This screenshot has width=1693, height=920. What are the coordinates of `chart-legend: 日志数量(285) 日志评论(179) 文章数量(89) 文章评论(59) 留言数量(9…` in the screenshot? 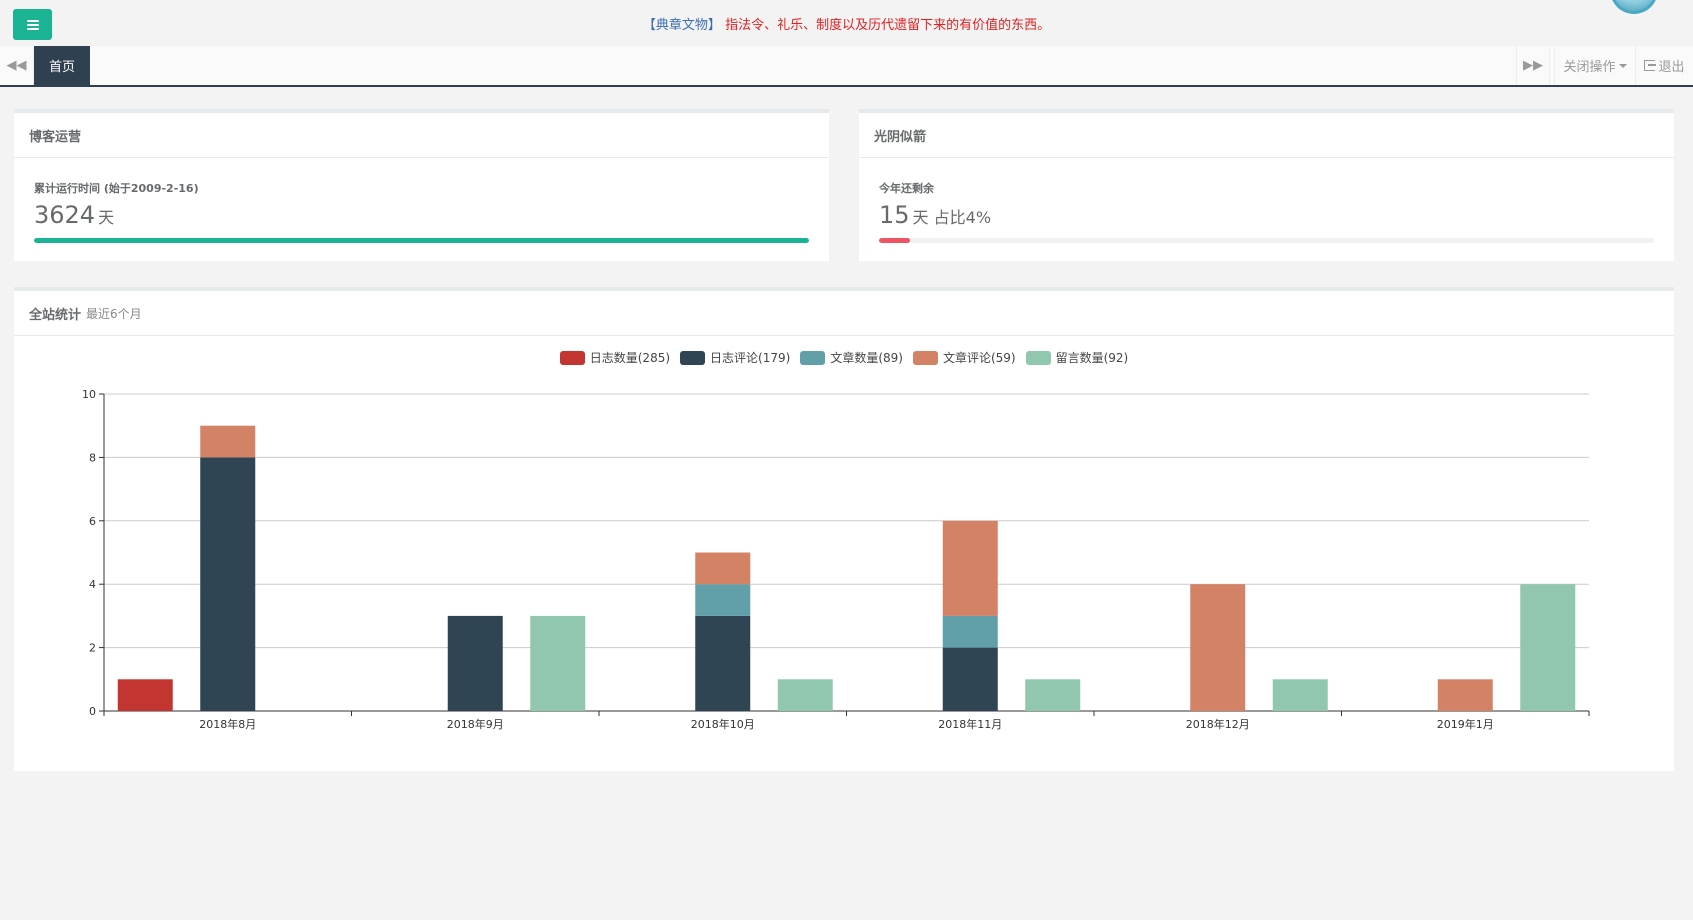 It's located at (844, 357).